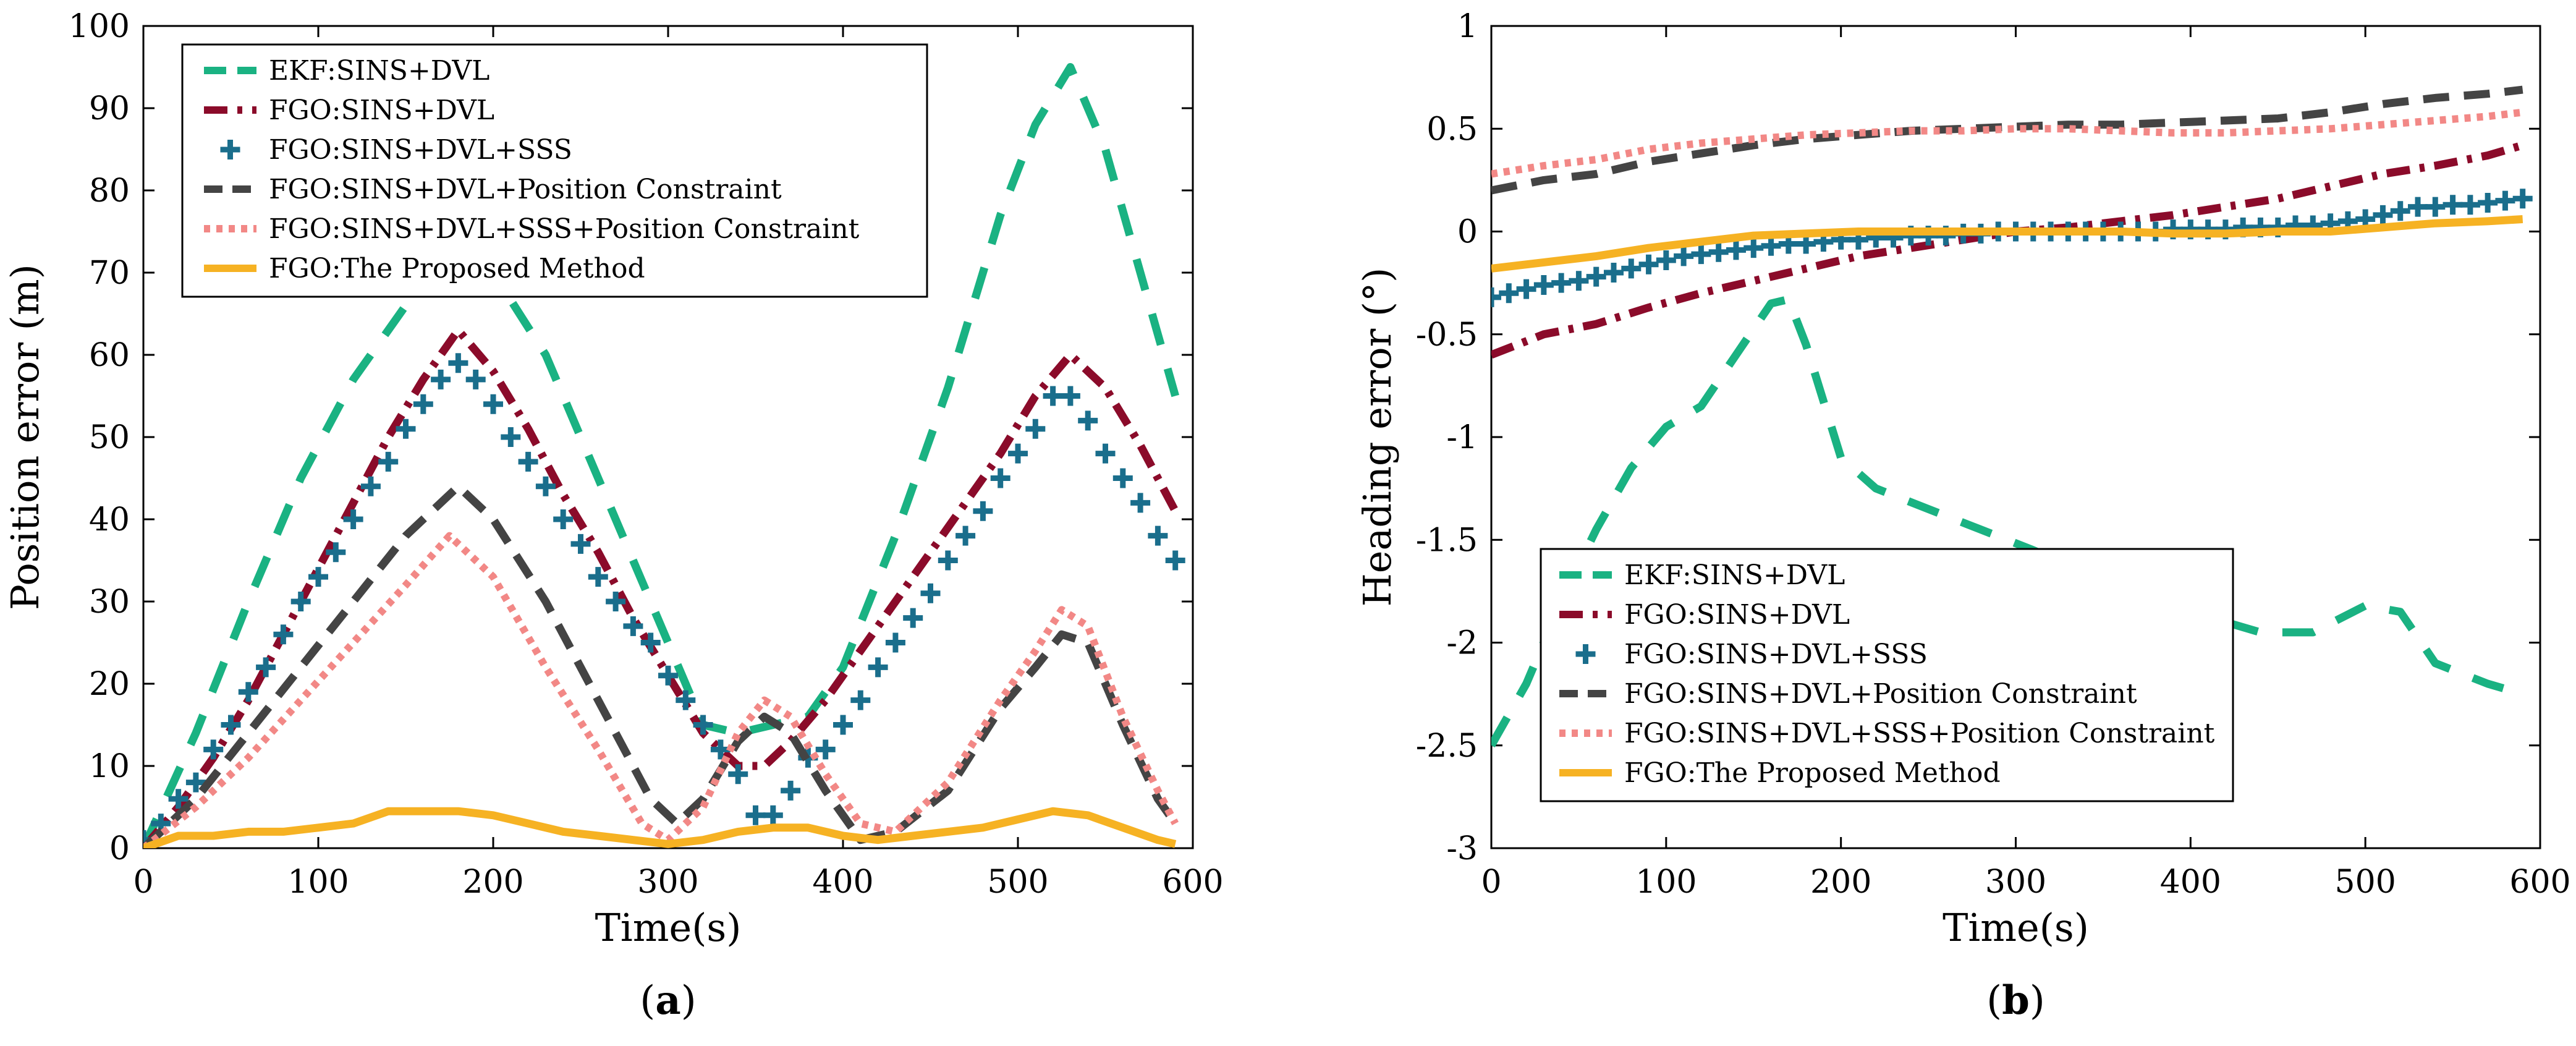 This screenshot has width=2576, height=1046. Describe the element at coordinates (109, 108) in the screenshot. I see `y-tick-label: 90` at that location.